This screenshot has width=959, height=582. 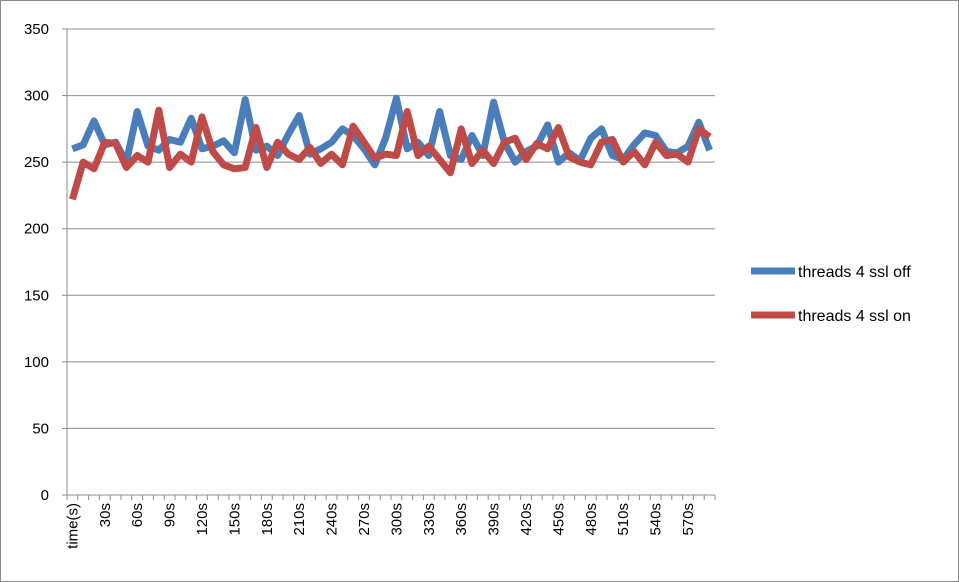 What do you see at coordinates (831, 294) in the screenshot?
I see `legend: threads 4 ssl off threads 4 ssl on` at bounding box center [831, 294].